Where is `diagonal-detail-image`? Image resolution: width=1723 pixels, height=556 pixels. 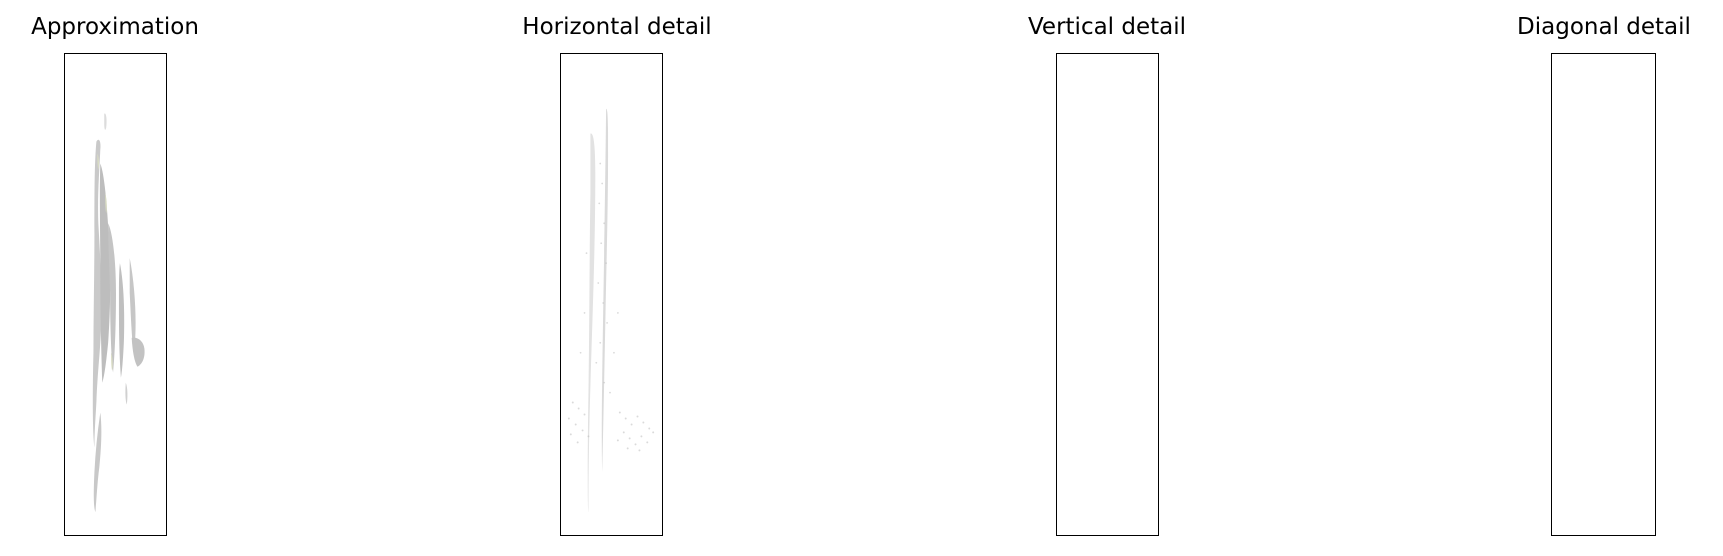
diagonal-detail-image is located at coordinates (1603, 294).